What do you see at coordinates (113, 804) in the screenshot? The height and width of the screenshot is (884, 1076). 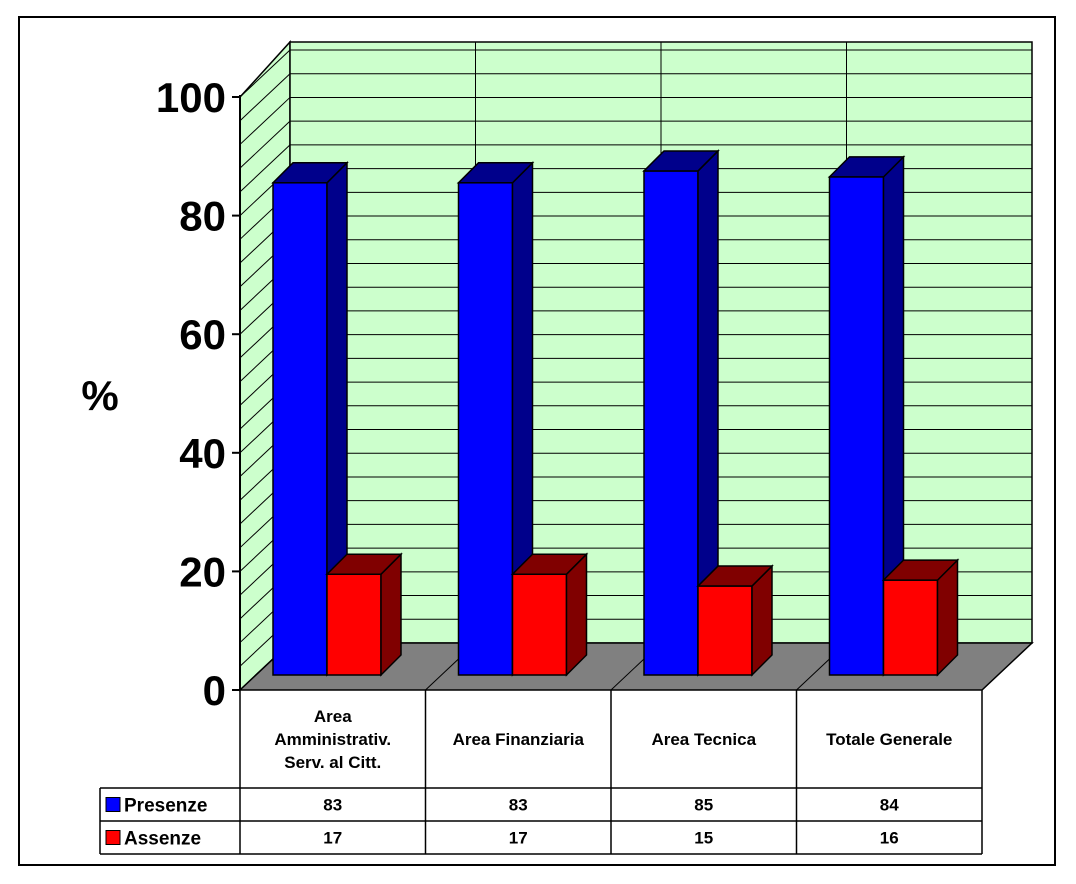 I see `legend-key-presenze` at bounding box center [113, 804].